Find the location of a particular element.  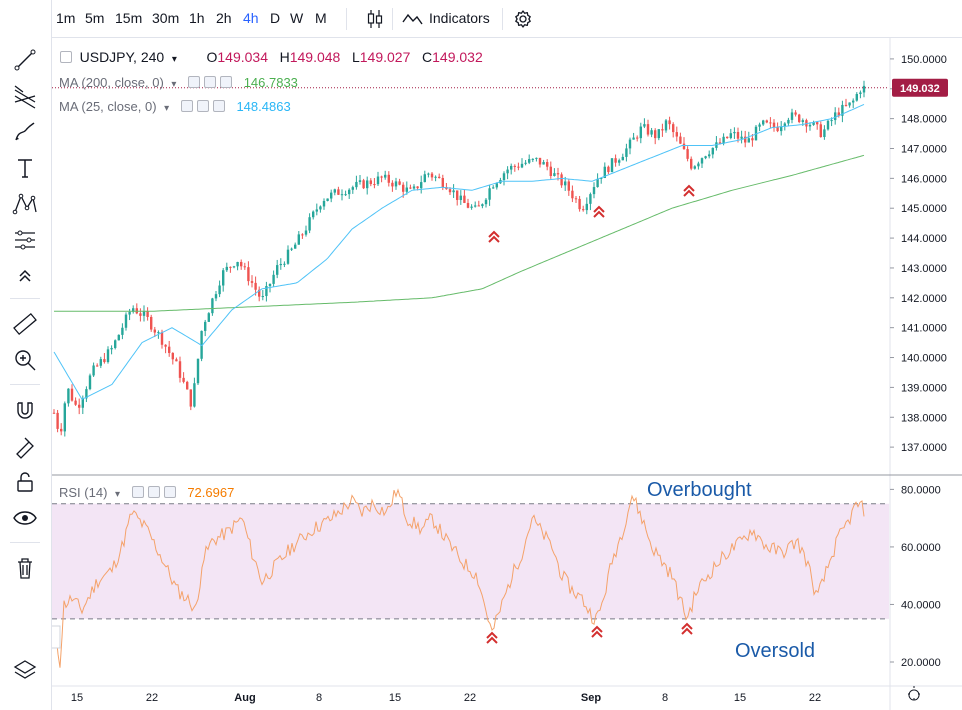

interval-m: M is located at coordinates (321, 18).